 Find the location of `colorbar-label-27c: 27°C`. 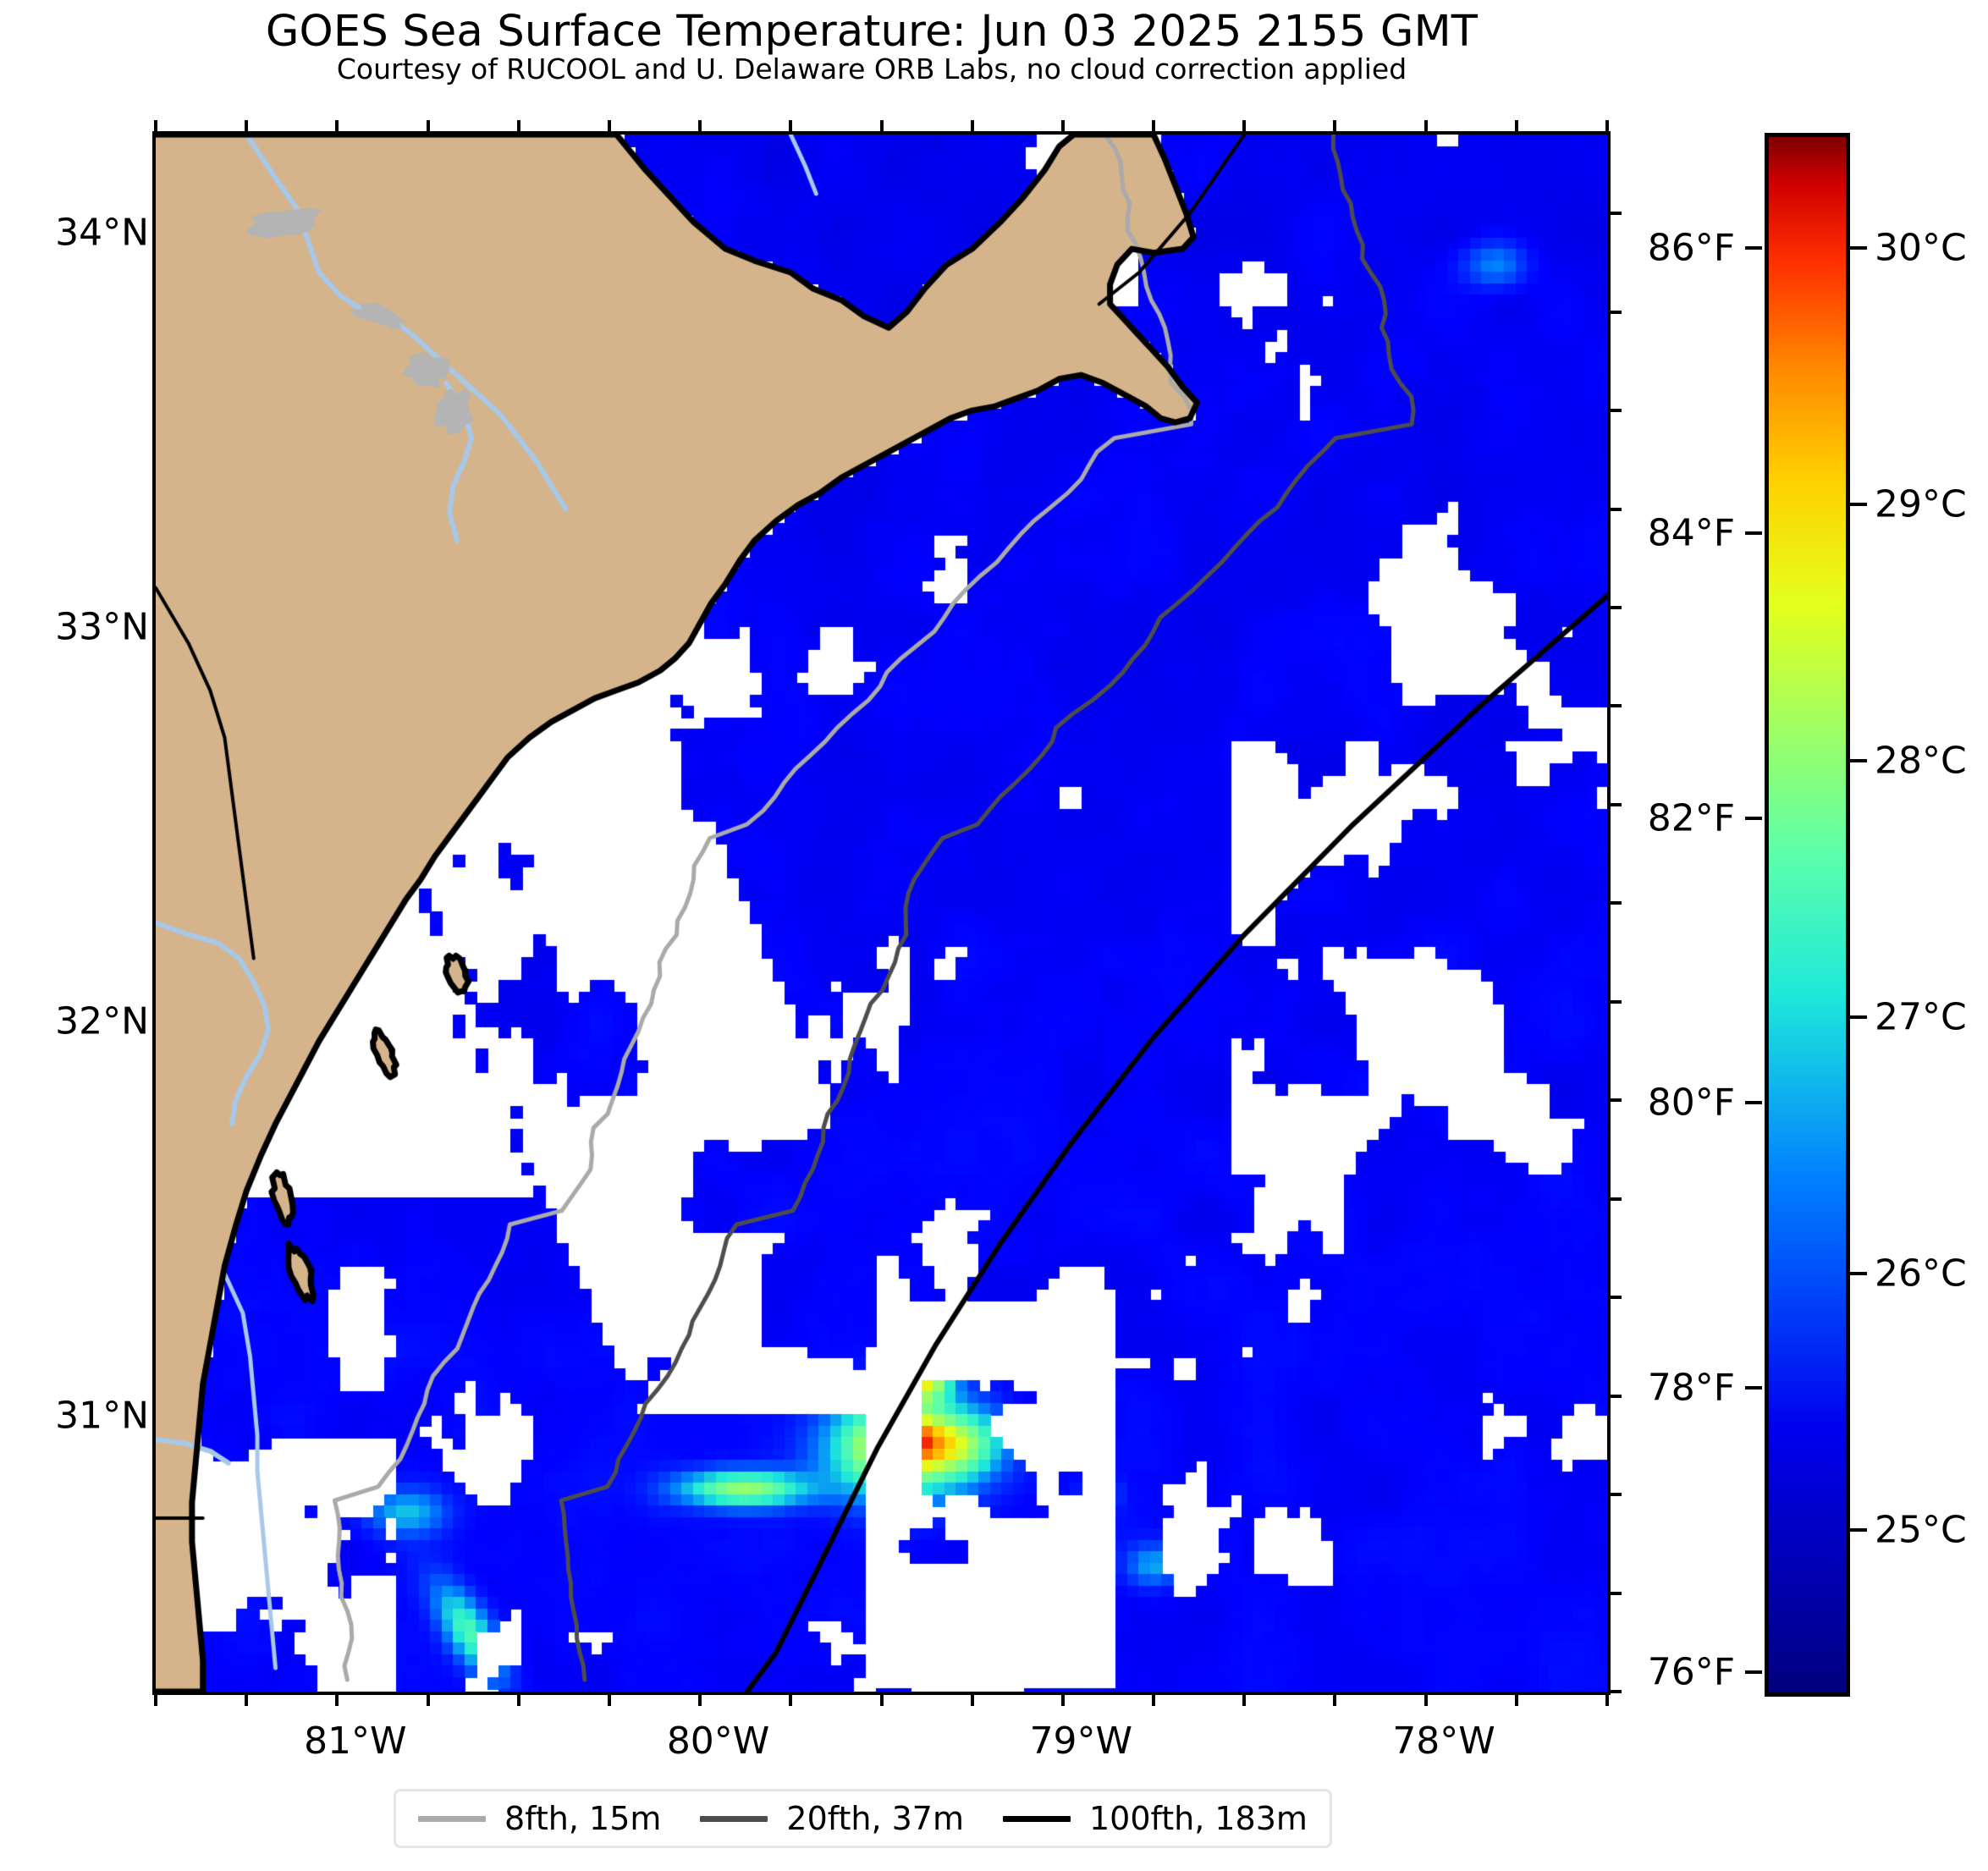

colorbar-label-27c: 27°C is located at coordinates (1921, 1017).